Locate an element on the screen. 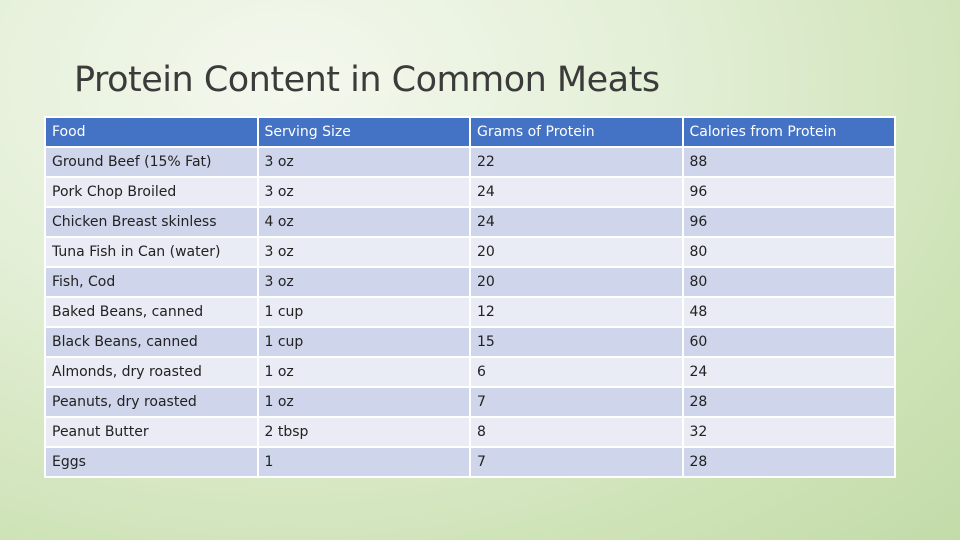 The width and height of the screenshot is (960, 540). header-calories-from-protein: Calories from Protein is located at coordinates (788, 132).